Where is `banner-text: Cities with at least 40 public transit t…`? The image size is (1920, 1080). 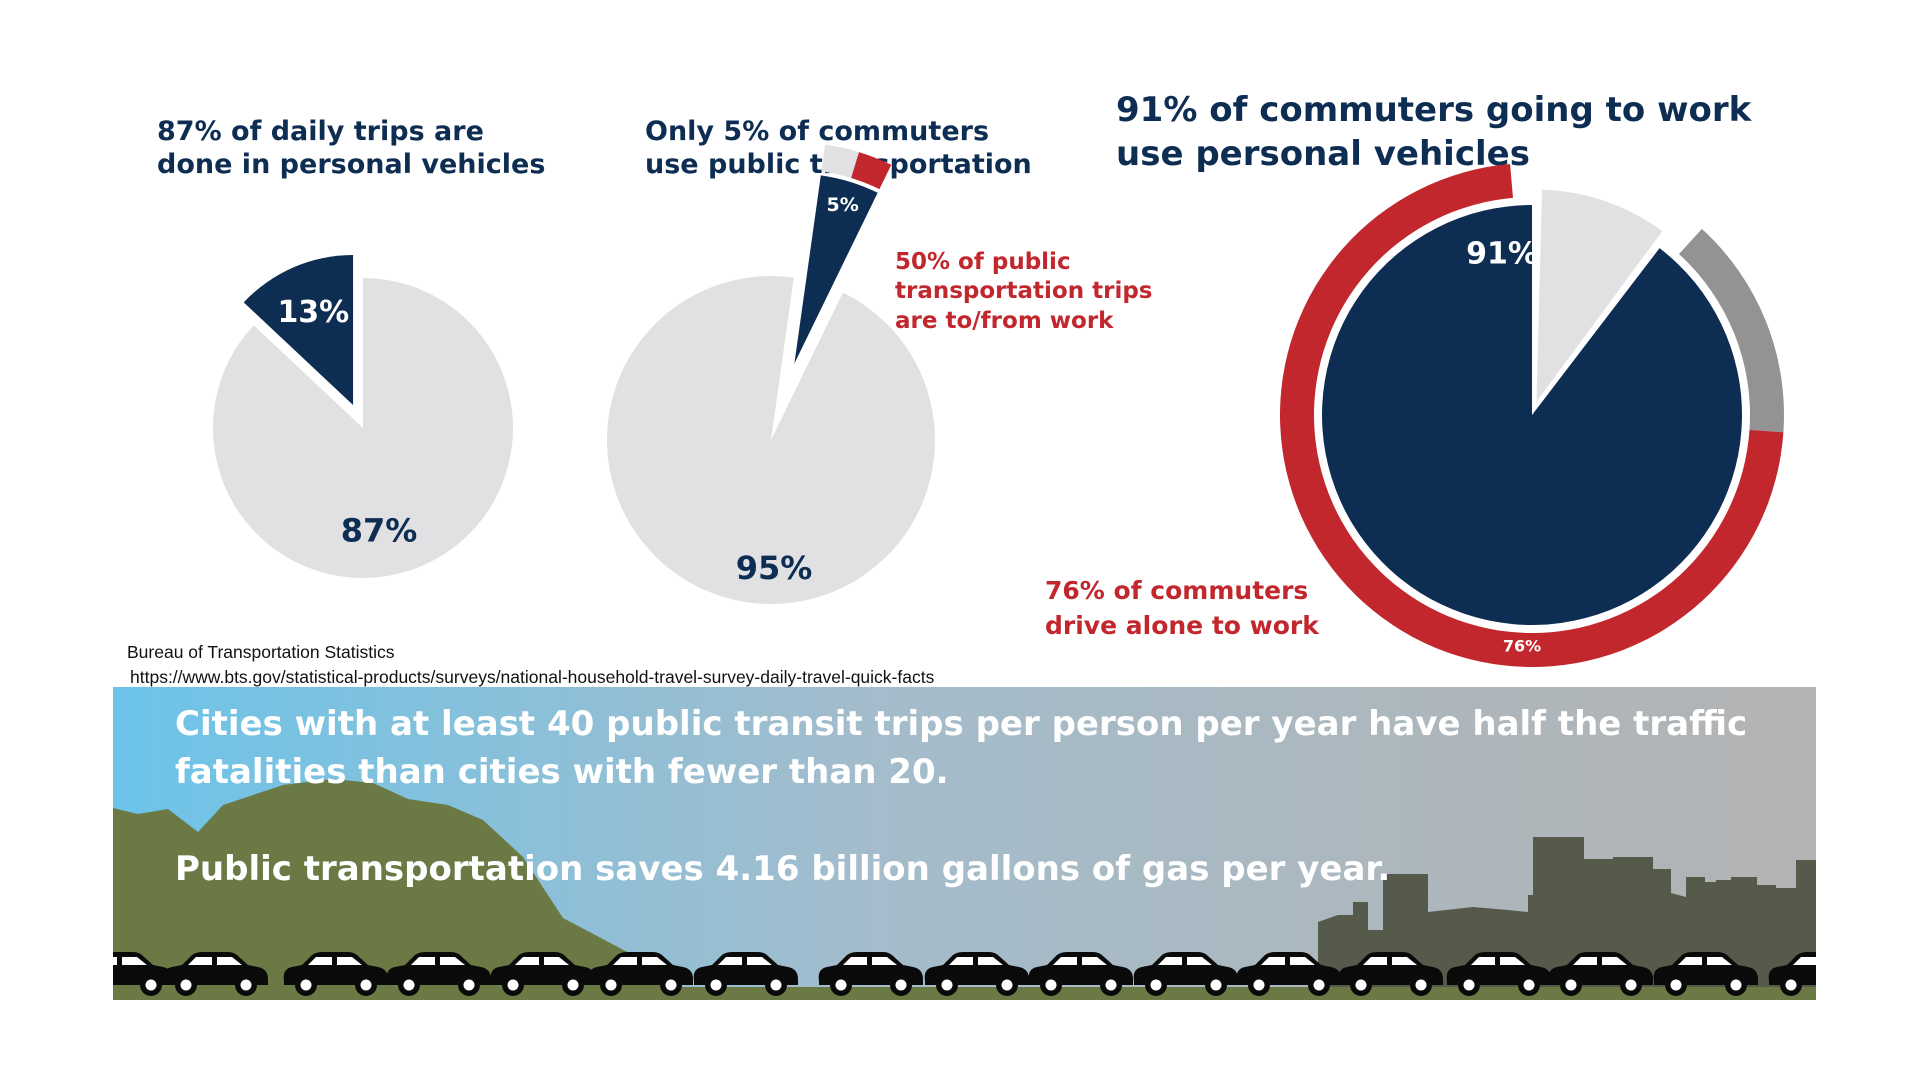
banner-text: Cities with at least 40 public transit t… is located at coordinates (961, 796).